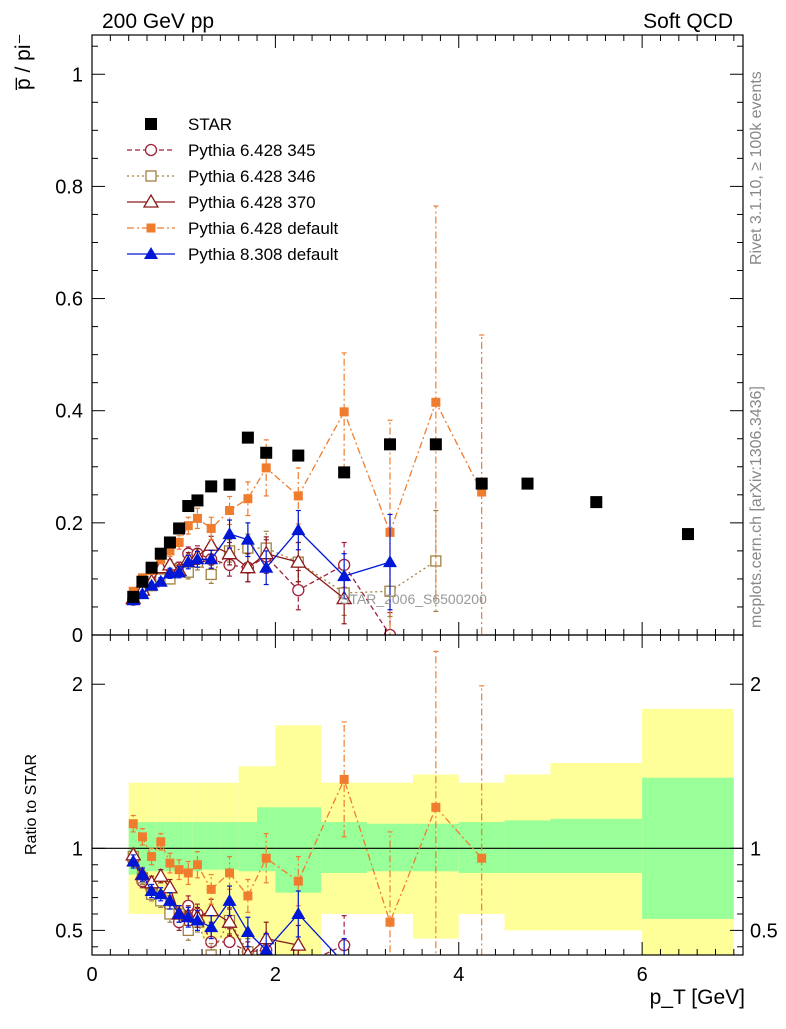 Image resolution: width=786 pixels, height=1029 pixels. What do you see at coordinates (764, 931) in the screenshot?
I see `ratio-y-tick-label-right: 0.5` at bounding box center [764, 931].